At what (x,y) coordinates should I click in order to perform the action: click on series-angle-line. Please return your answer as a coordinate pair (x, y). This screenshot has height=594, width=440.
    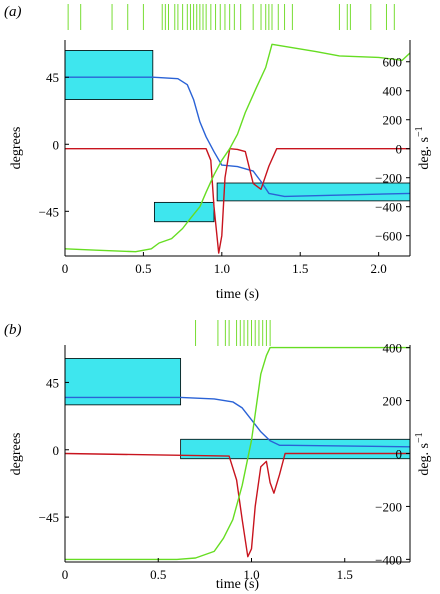
    Looking at the image, I should click on (238, 422).